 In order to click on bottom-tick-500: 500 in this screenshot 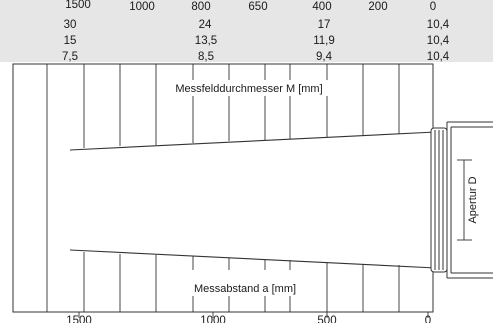, I will do `click(326, 319)`.